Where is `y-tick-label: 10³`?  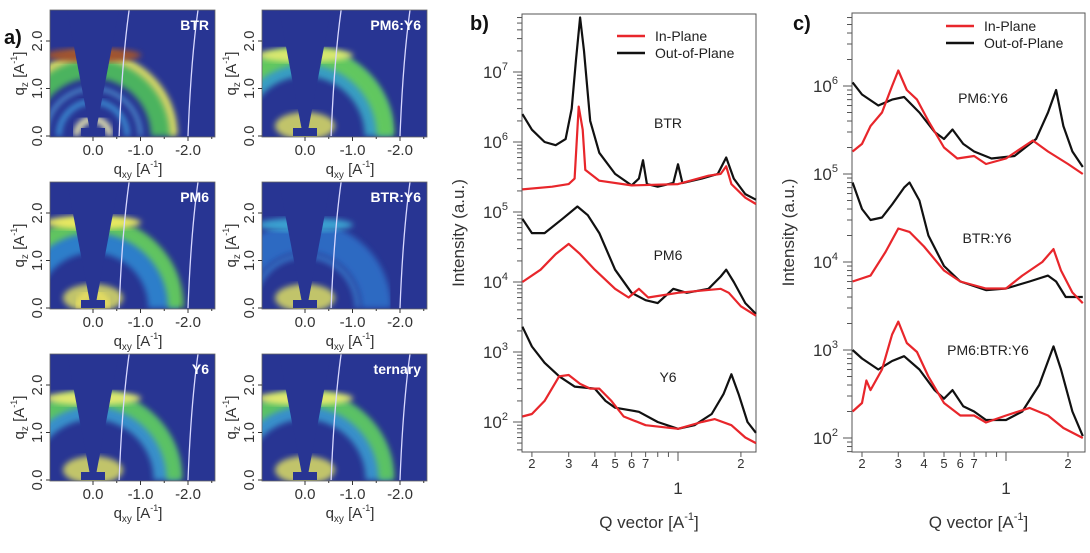 y-tick-label: 10³ is located at coordinates (495, 351).